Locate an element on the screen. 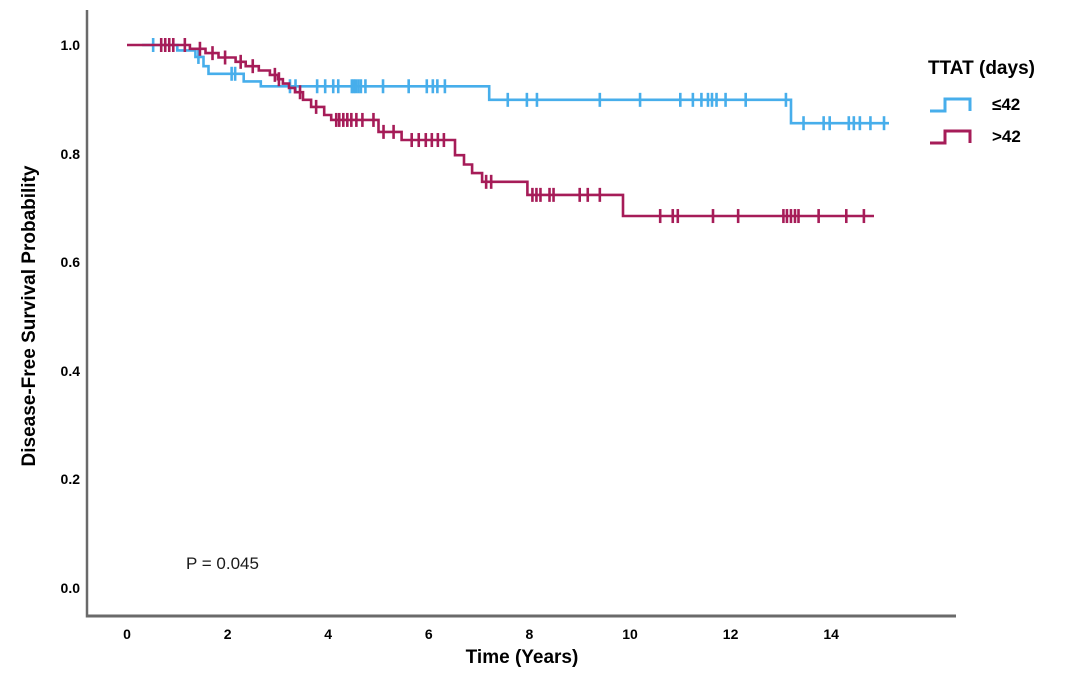 Image resolution: width=1080 pixels, height=693 pixels. x-tick-label: 4 is located at coordinates (328, 634).